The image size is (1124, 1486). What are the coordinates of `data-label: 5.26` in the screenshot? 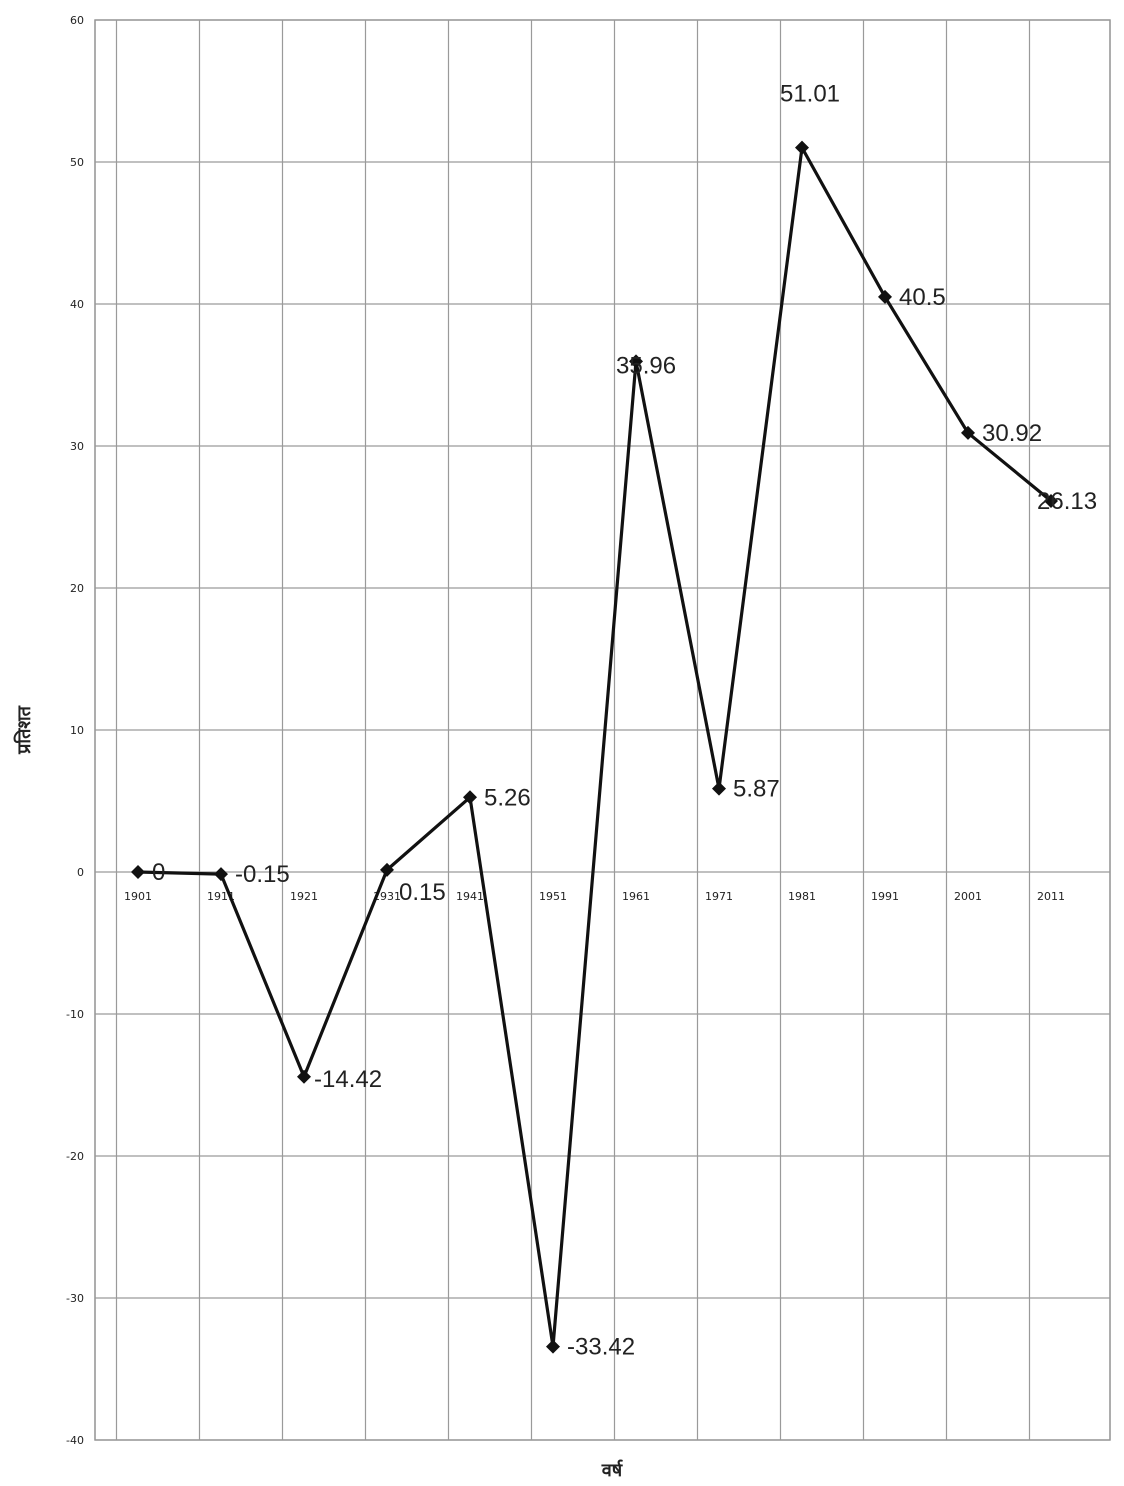 It's located at (507, 797).